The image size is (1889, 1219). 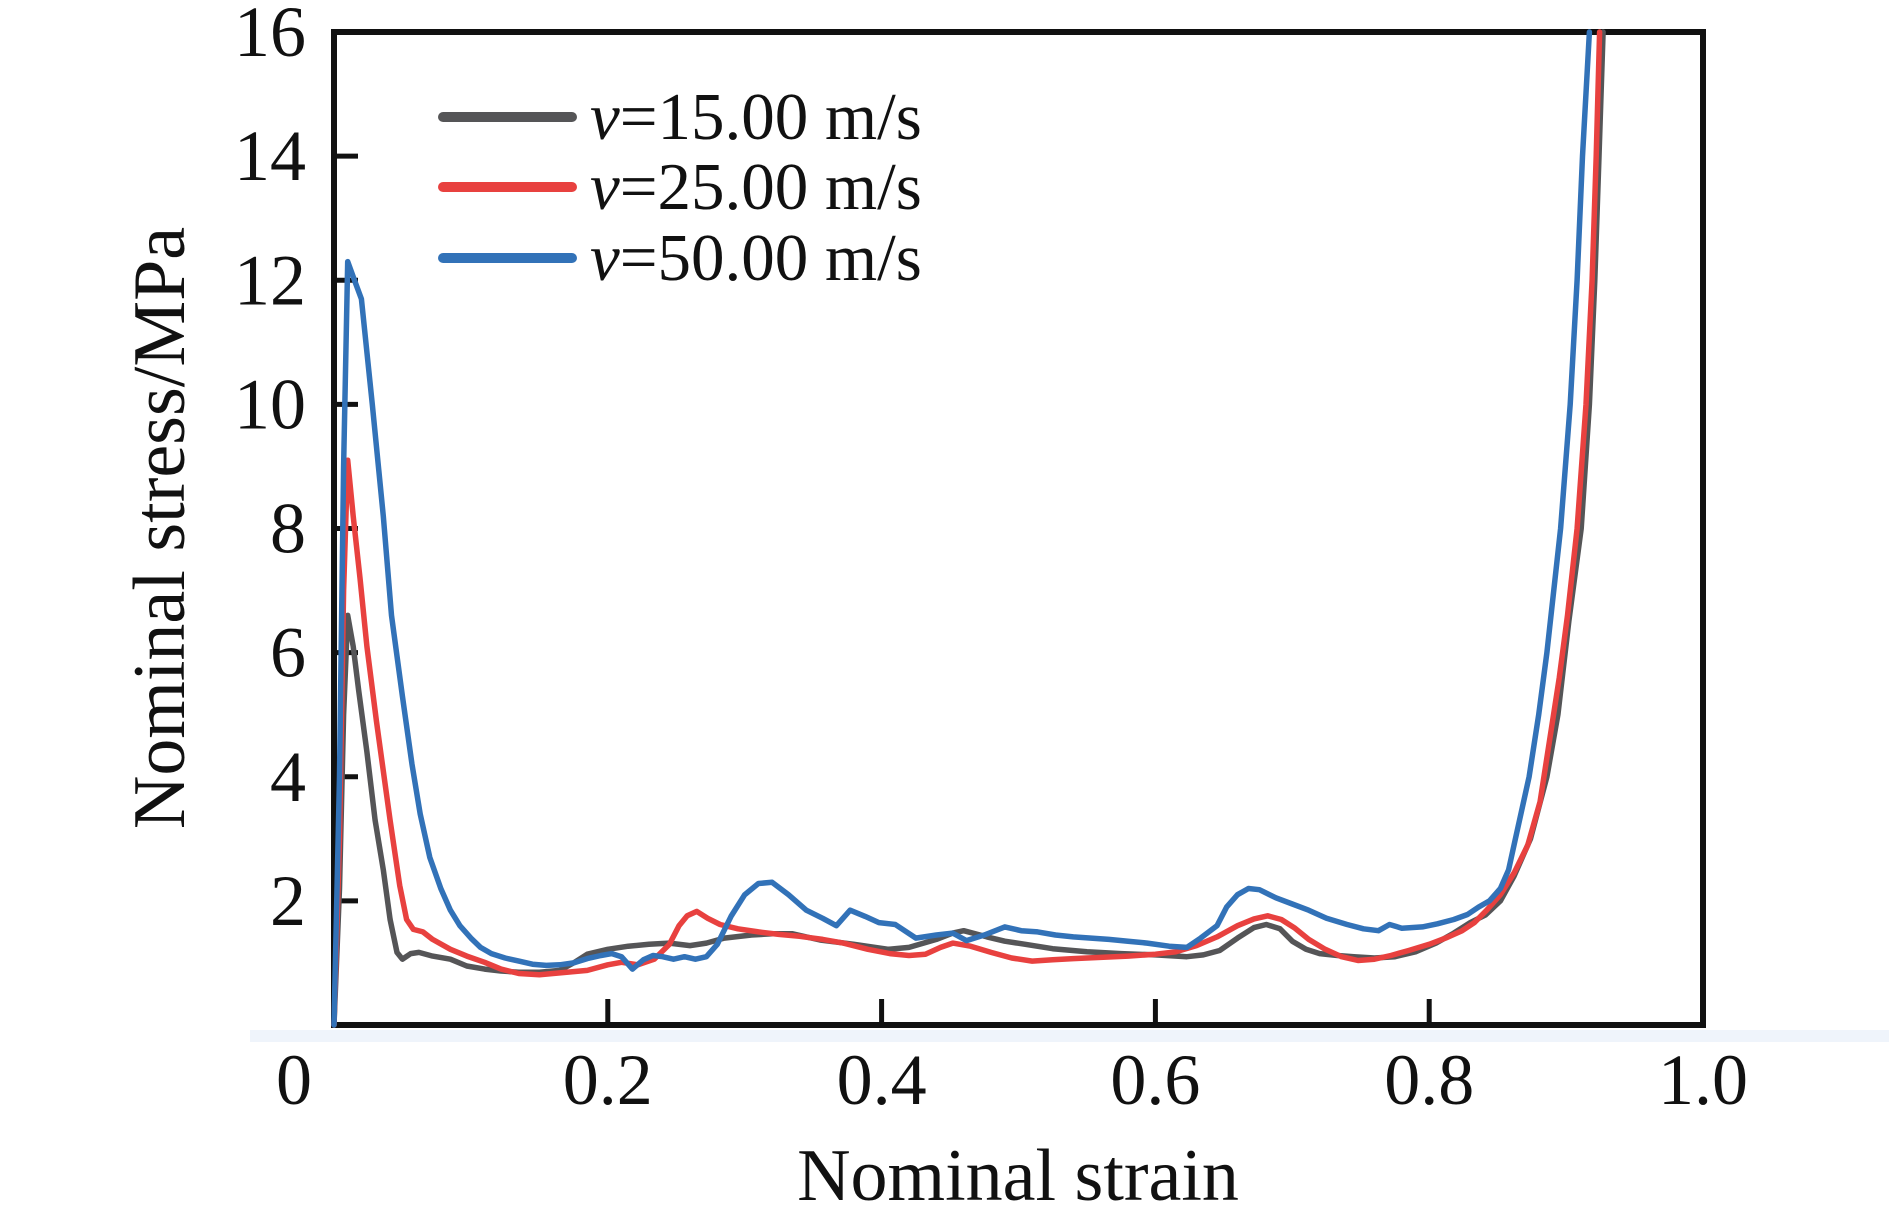 I want to click on legend-label-text: =50.00 m/s, so click(x=771, y=258).